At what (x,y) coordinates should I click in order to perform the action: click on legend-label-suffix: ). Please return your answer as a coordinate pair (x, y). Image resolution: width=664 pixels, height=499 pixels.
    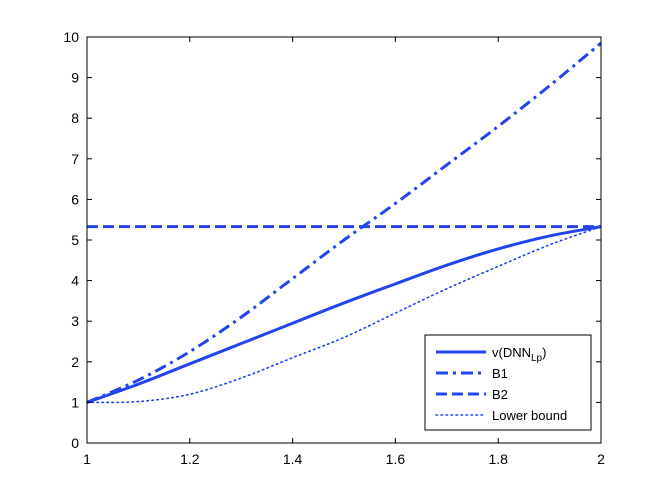
    Looking at the image, I should click on (544, 352).